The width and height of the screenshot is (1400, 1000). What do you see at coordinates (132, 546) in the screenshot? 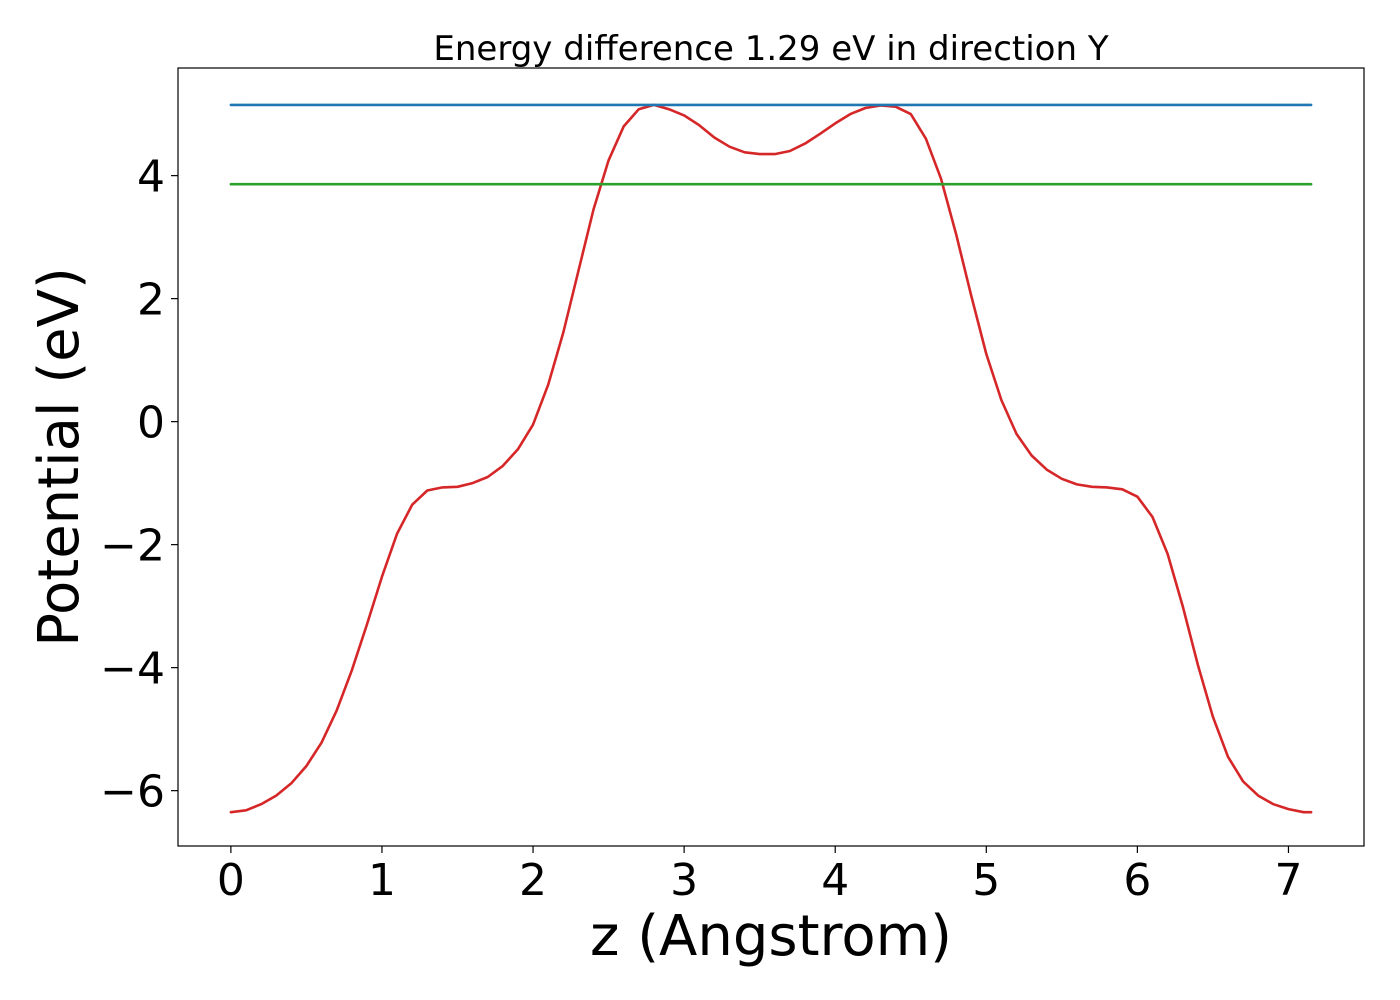
I see `y-tick-label: −2` at bounding box center [132, 546].